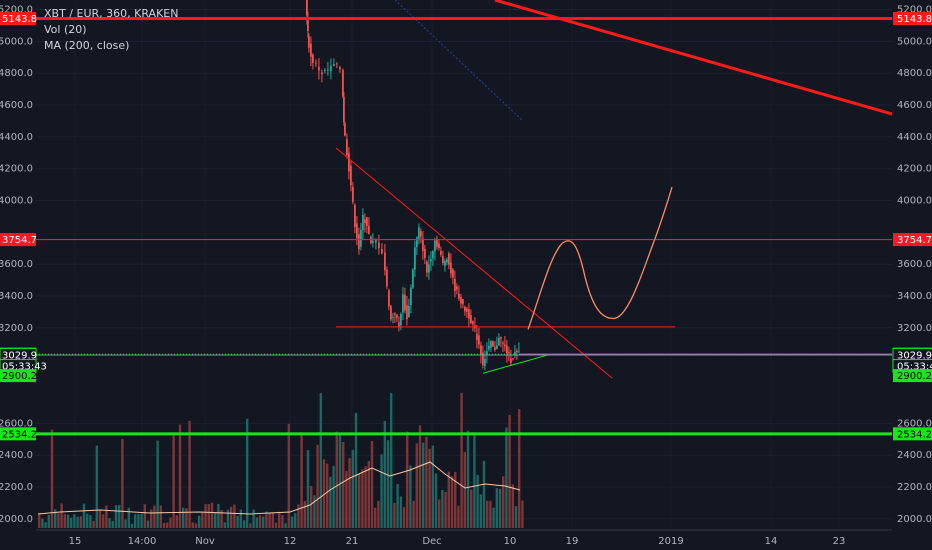 The width and height of the screenshot is (932, 550). What do you see at coordinates (19, 434) in the screenshot?
I see `price-tag-left-text: 2534.2` at bounding box center [19, 434].